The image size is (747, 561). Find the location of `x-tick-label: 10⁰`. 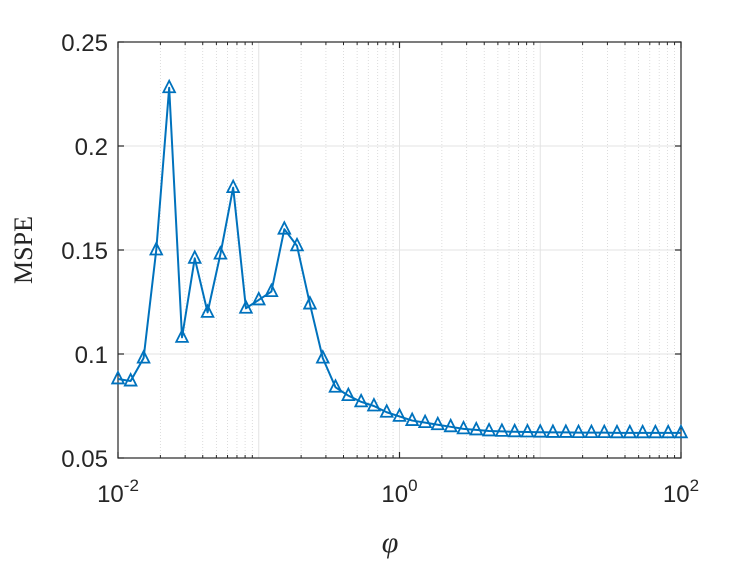

x-tick-label: 10⁰ is located at coordinates (399, 492).